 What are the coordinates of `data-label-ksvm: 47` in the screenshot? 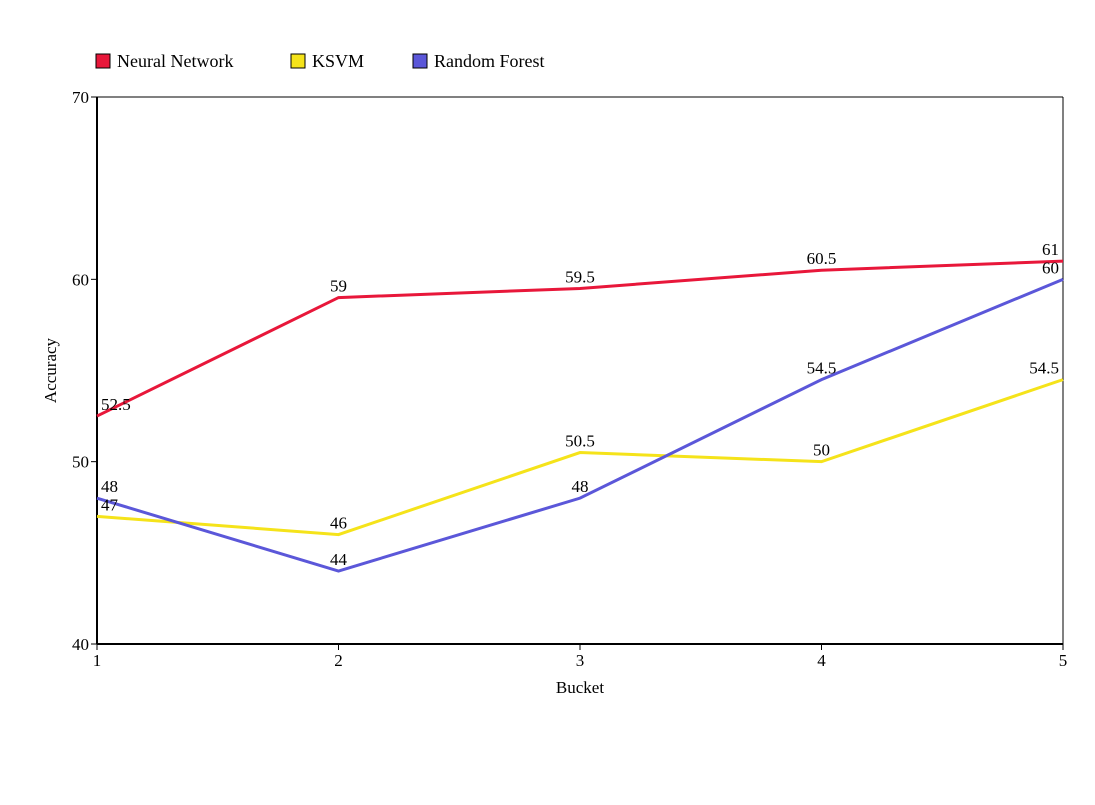 It's located at (110, 504).